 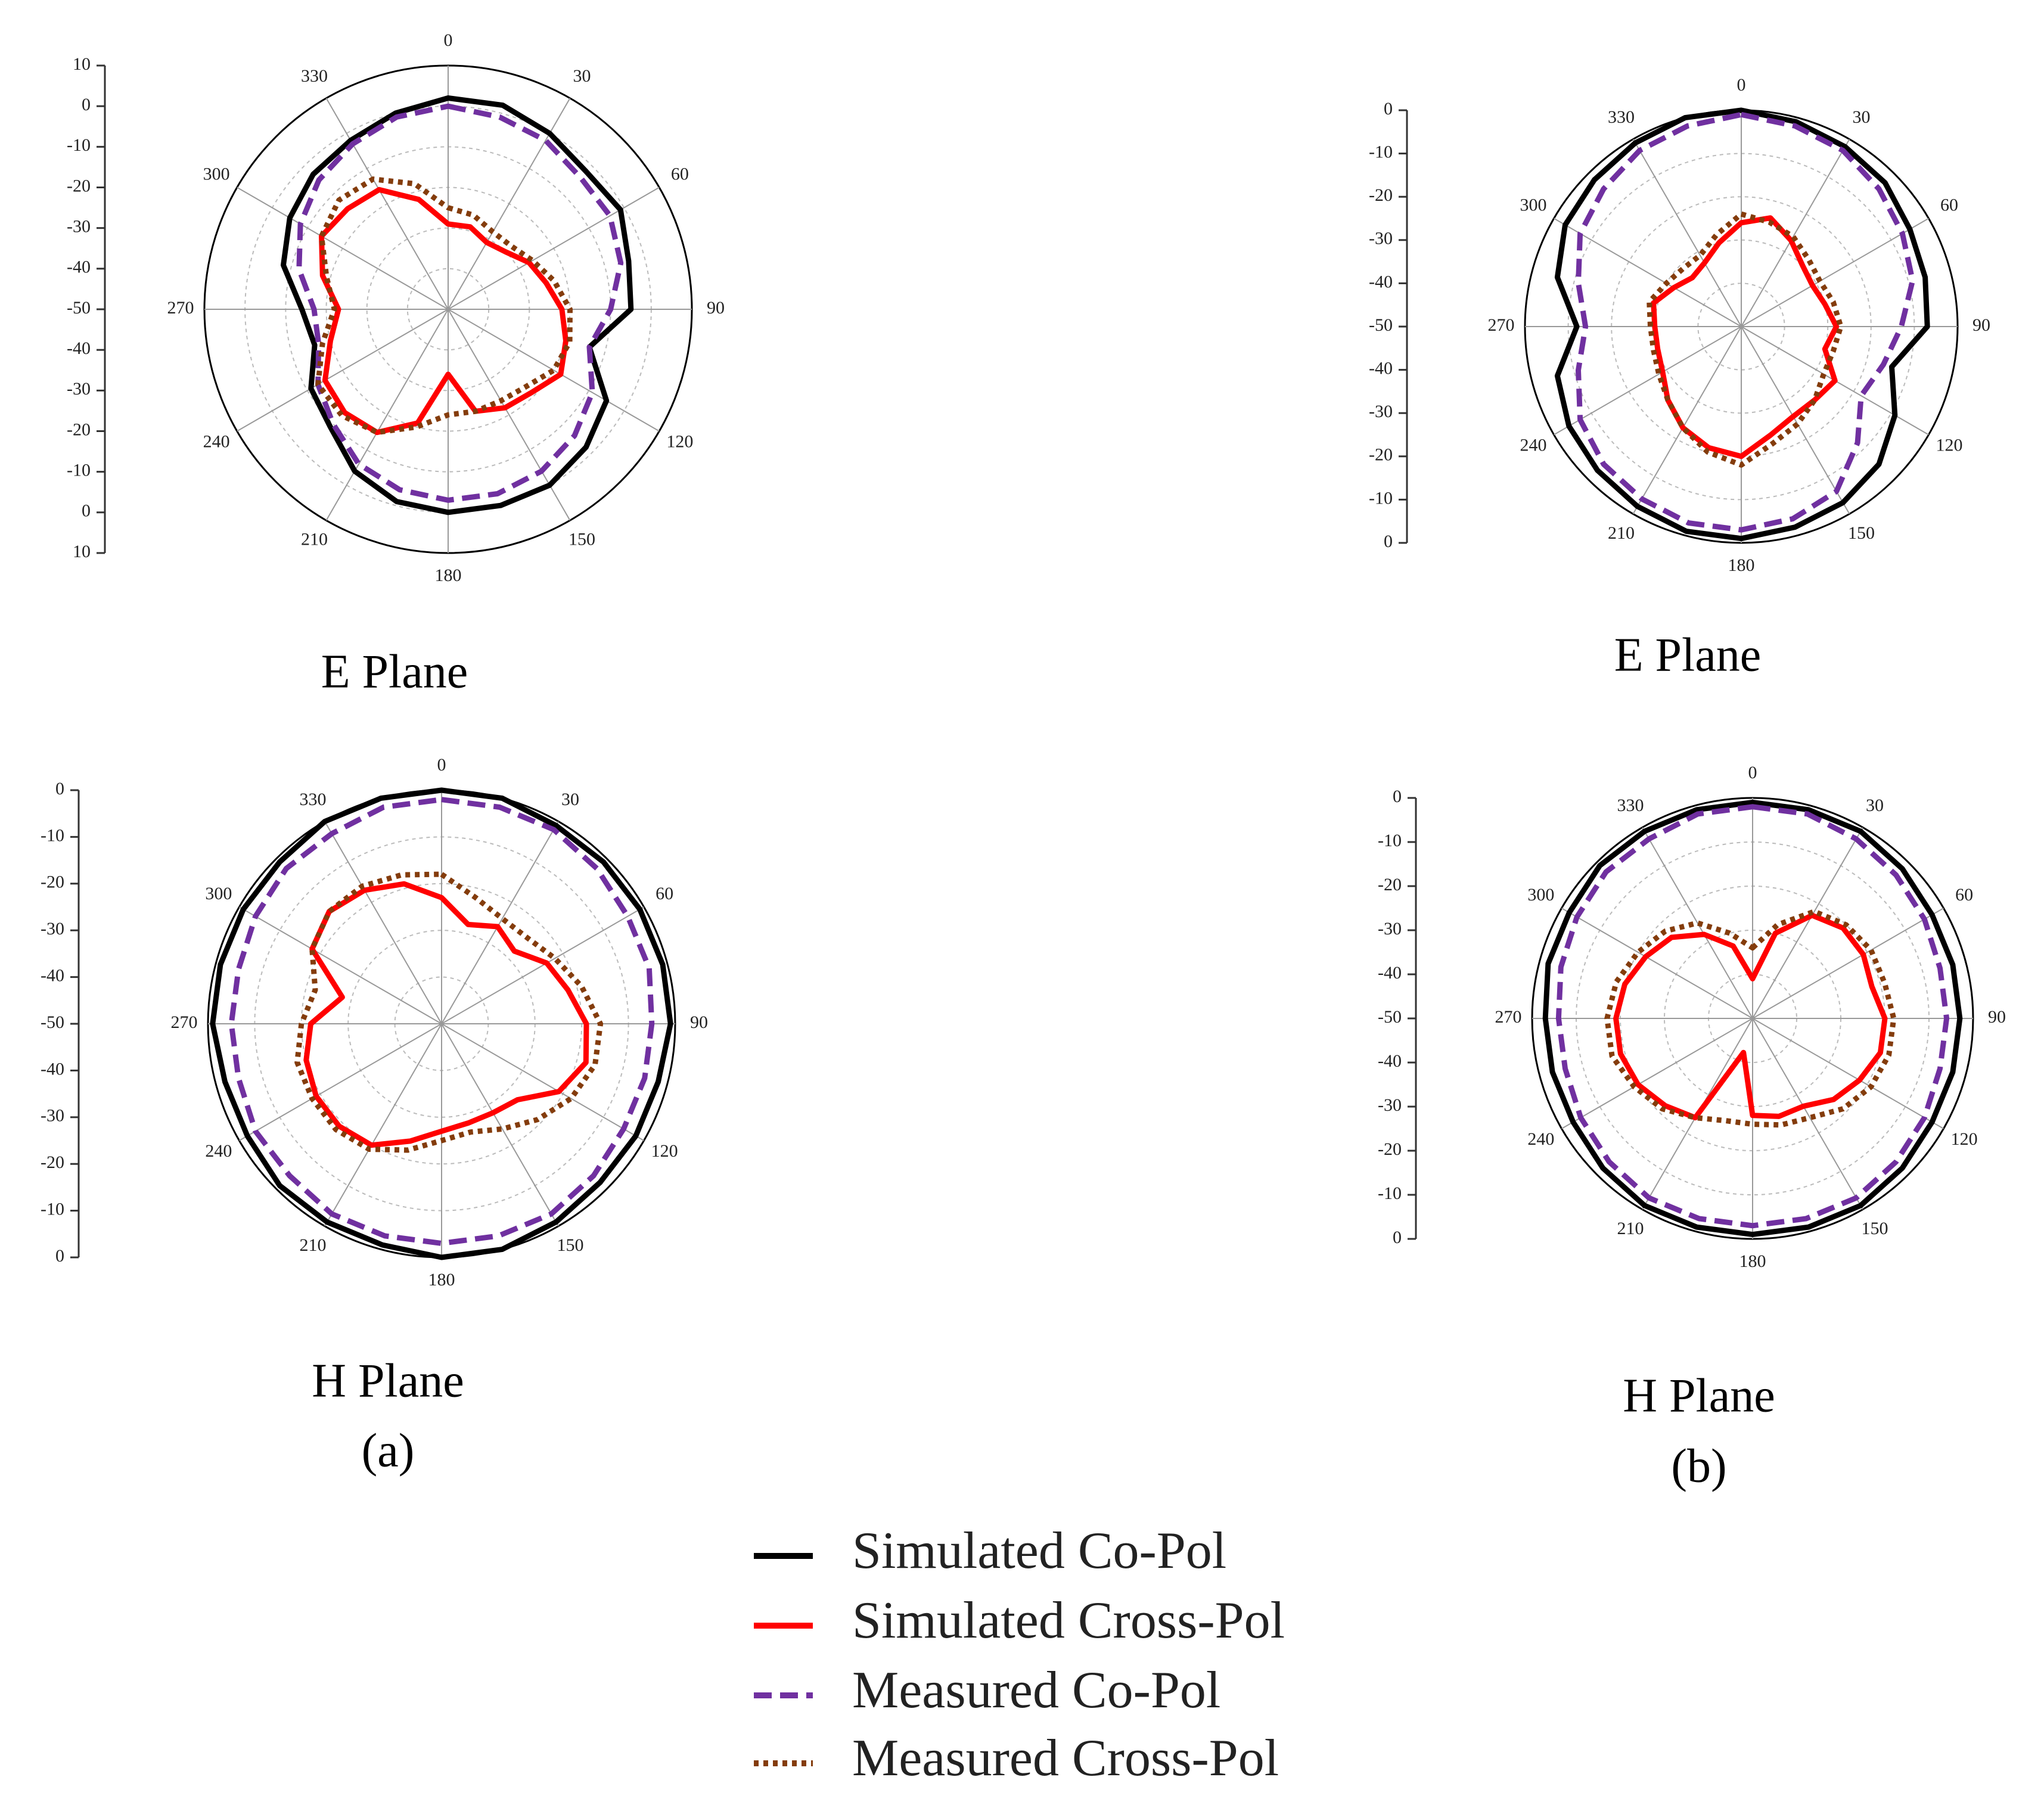 What do you see at coordinates (1065, 1758) in the screenshot?
I see `legend-label: Measured Cross-Pol` at bounding box center [1065, 1758].